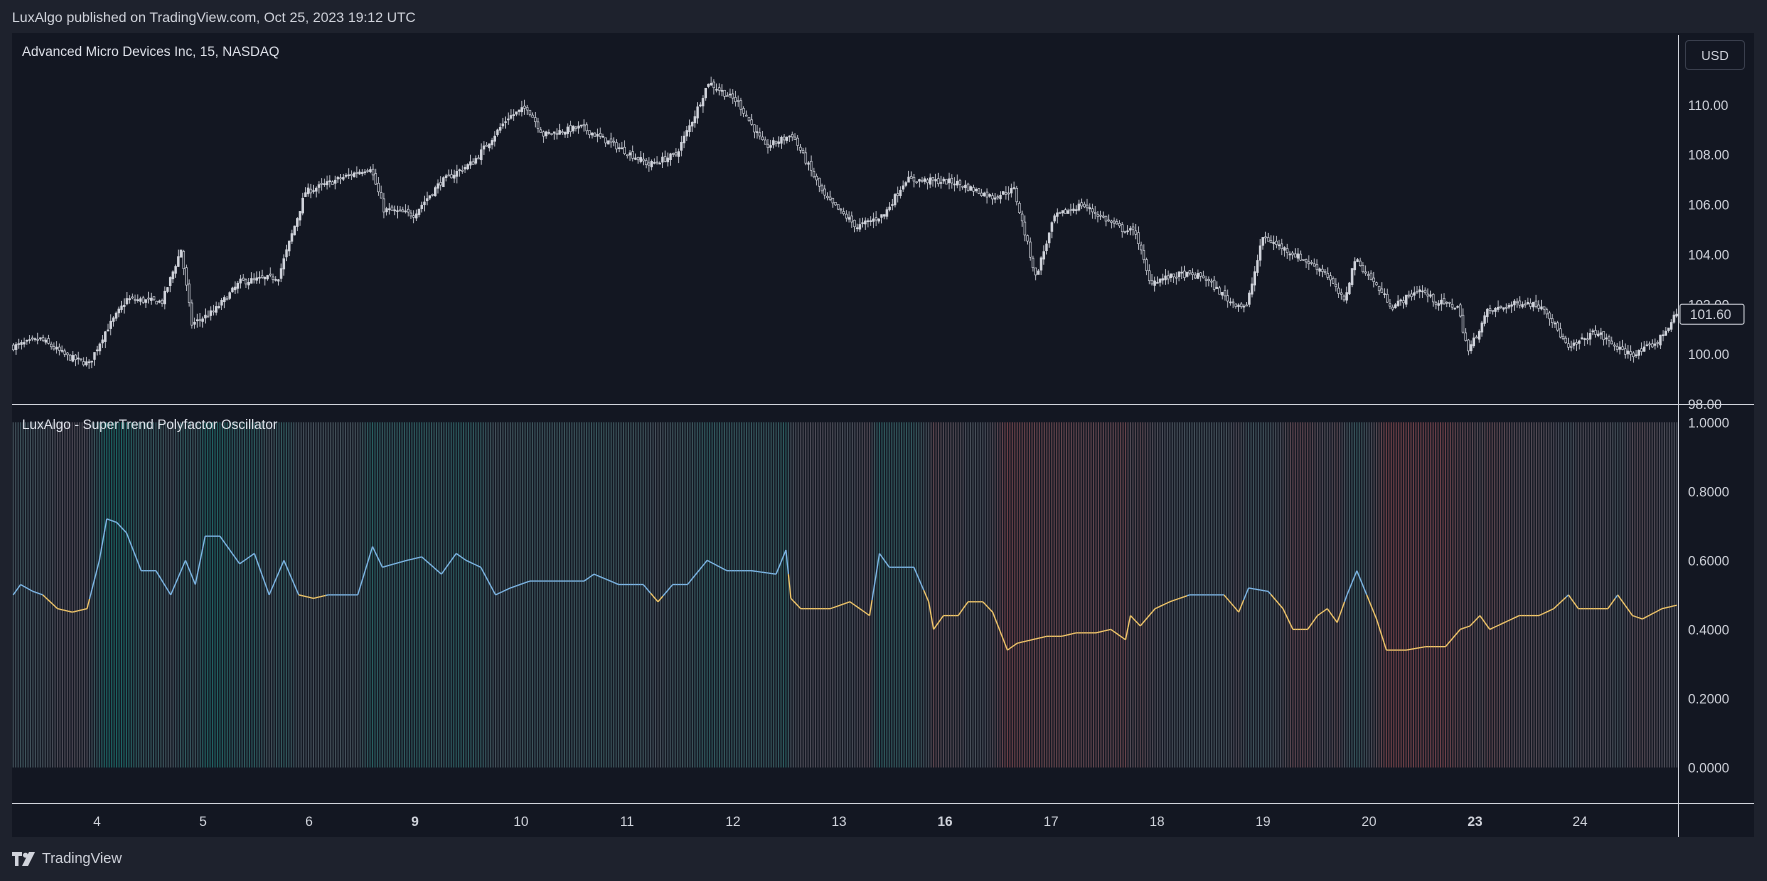  Describe the element at coordinates (1715, 55) in the screenshot. I see `currency-button: USD` at that location.